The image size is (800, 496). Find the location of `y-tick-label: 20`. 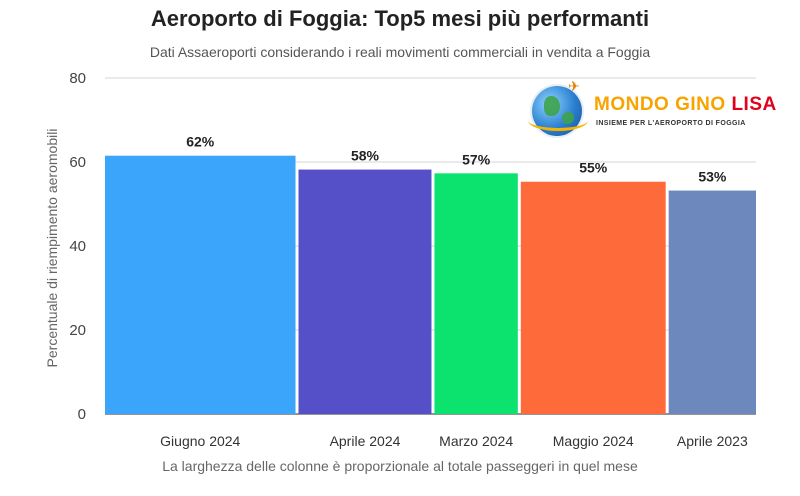

y-tick-label: 20 is located at coordinates (77, 330).